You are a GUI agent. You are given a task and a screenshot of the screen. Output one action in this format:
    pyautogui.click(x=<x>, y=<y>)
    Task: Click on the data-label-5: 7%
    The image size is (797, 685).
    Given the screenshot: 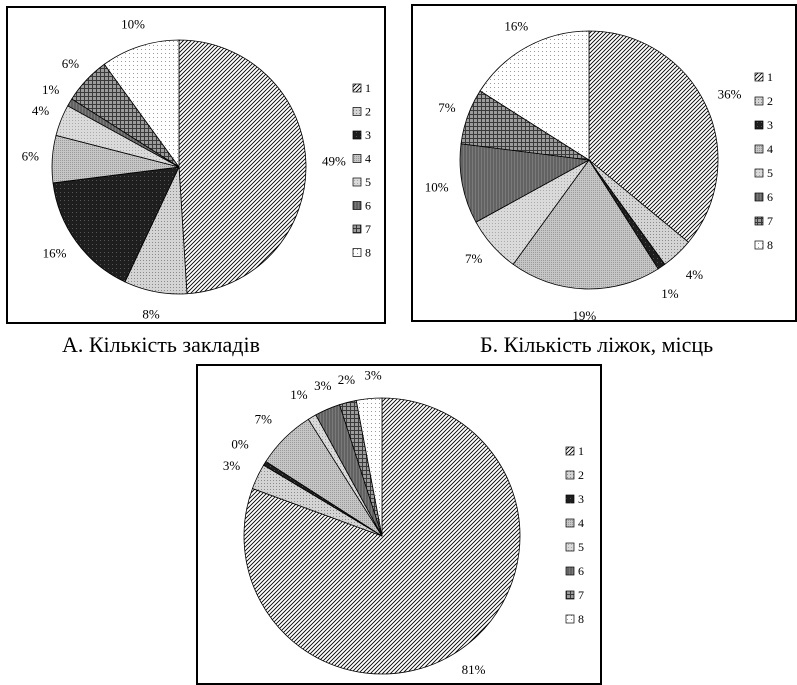 What is the action you would take?
    pyautogui.click(x=474, y=258)
    